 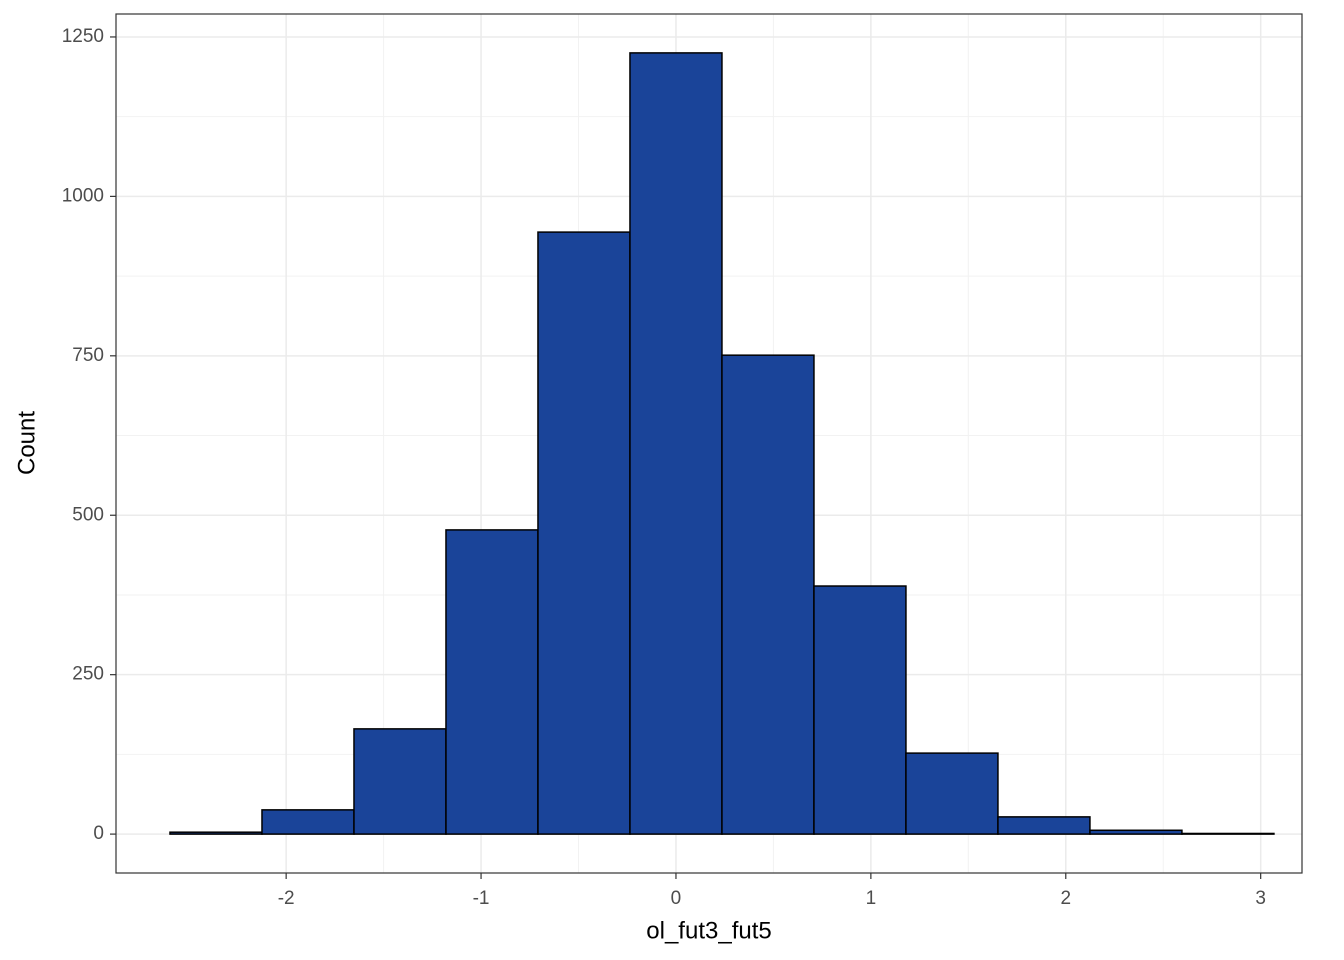 What do you see at coordinates (88, 674) in the screenshot?
I see `y-tick-label: 250` at bounding box center [88, 674].